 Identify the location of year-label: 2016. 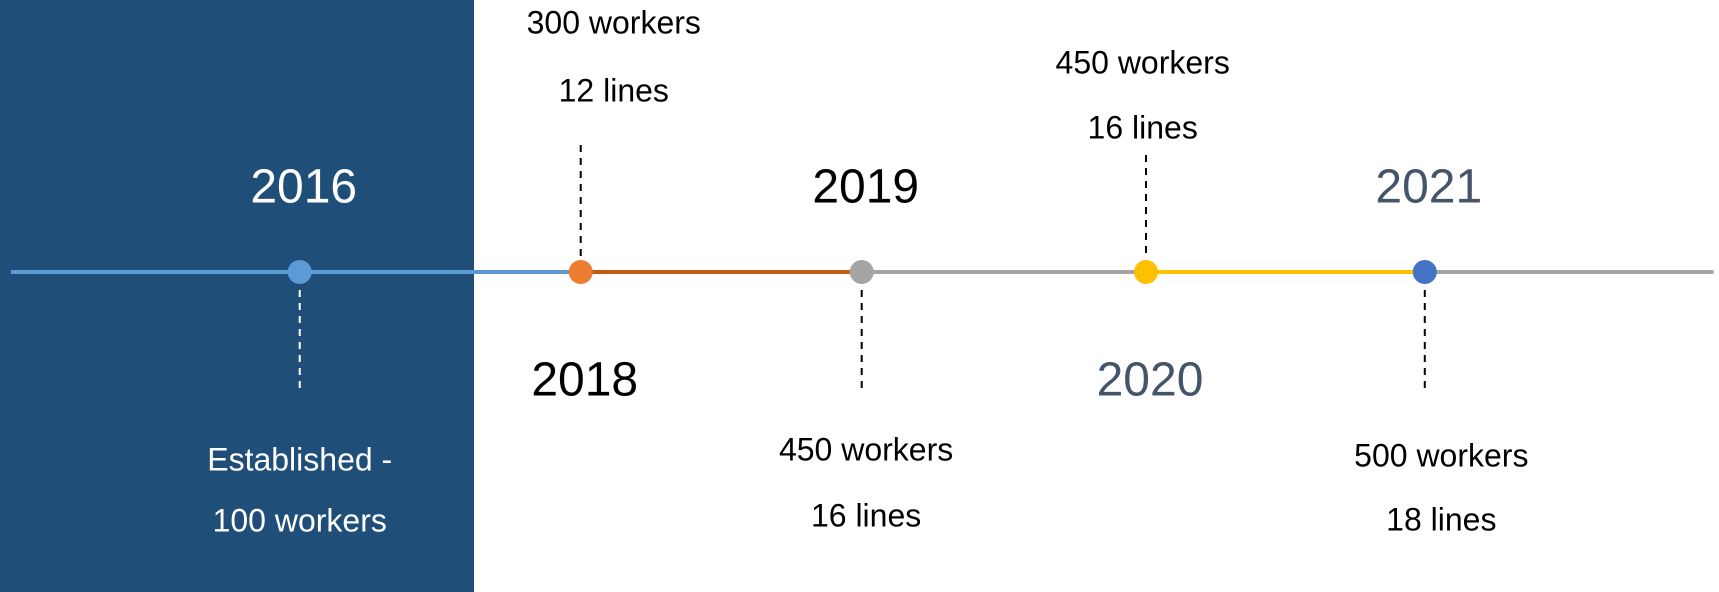
(303, 187).